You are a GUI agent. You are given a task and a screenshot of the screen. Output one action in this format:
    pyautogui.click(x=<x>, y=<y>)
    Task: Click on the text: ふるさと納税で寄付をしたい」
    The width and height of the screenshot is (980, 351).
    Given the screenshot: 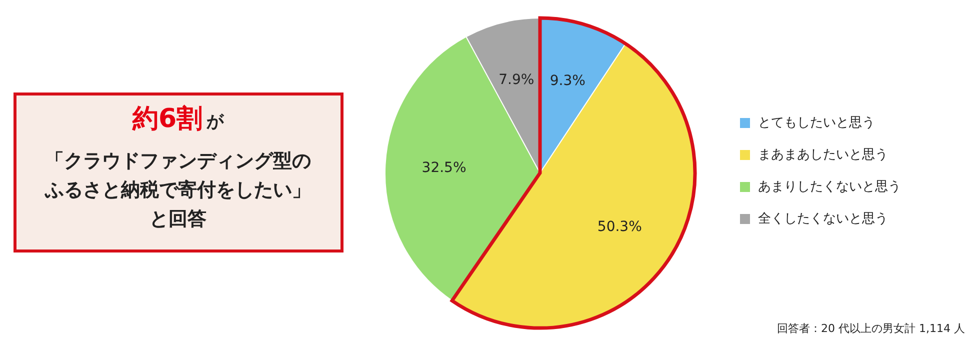 What is the action you would take?
    pyautogui.click(x=177, y=190)
    